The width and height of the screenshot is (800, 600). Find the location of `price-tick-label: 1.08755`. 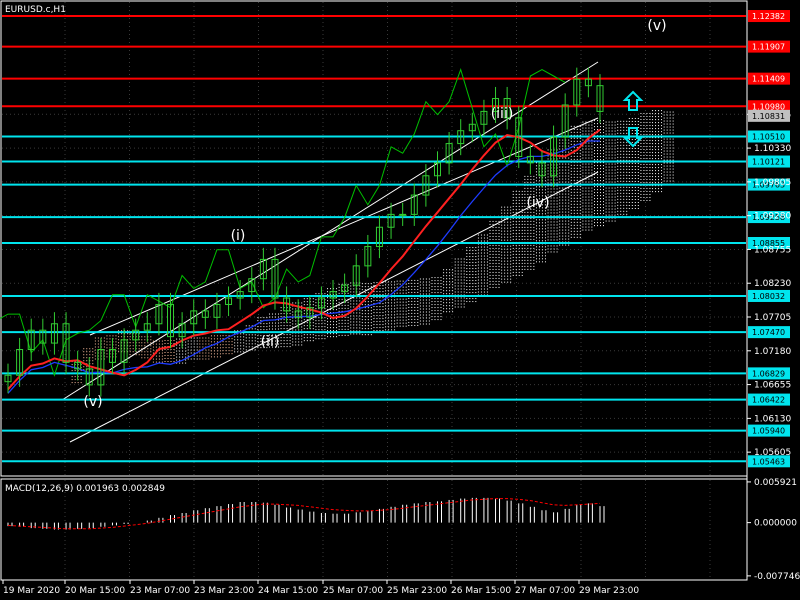

price-tick-label: 1.08755 is located at coordinates (772, 250).